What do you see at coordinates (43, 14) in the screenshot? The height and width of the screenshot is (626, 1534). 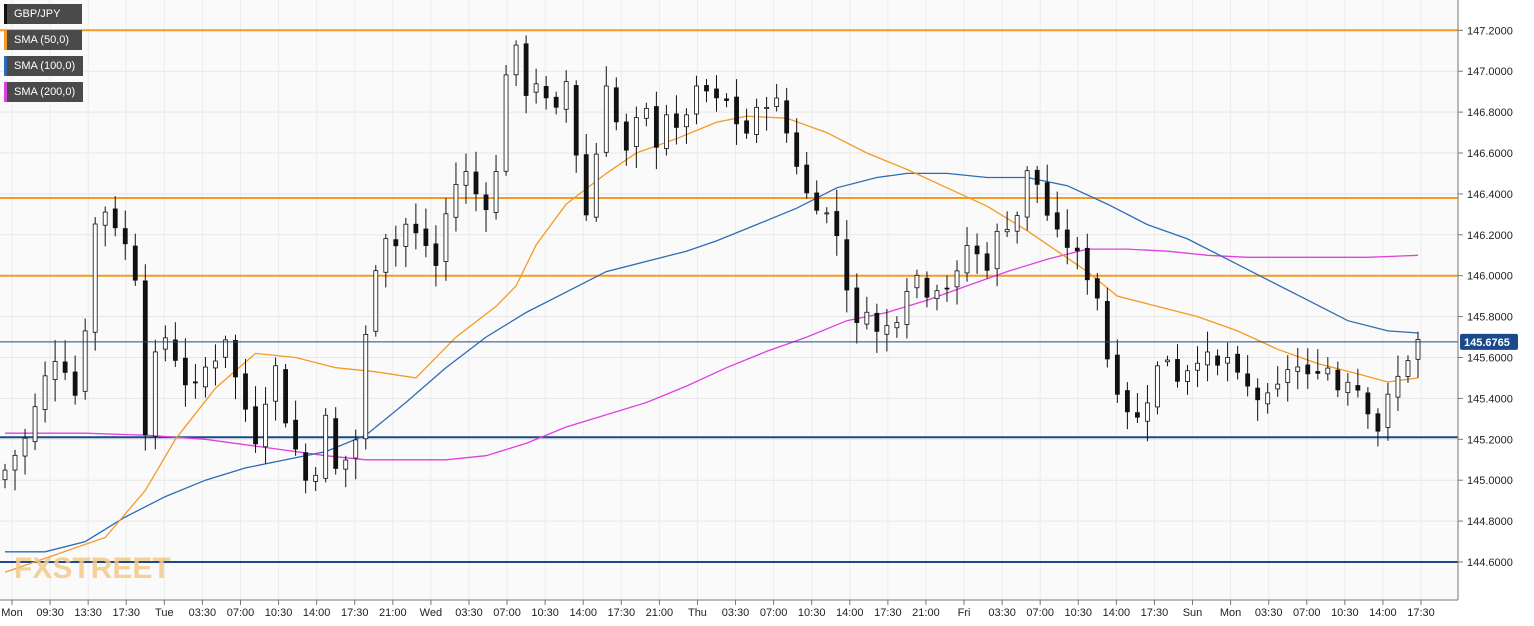 I see `legend-item-symbol: GBP/JPY` at bounding box center [43, 14].